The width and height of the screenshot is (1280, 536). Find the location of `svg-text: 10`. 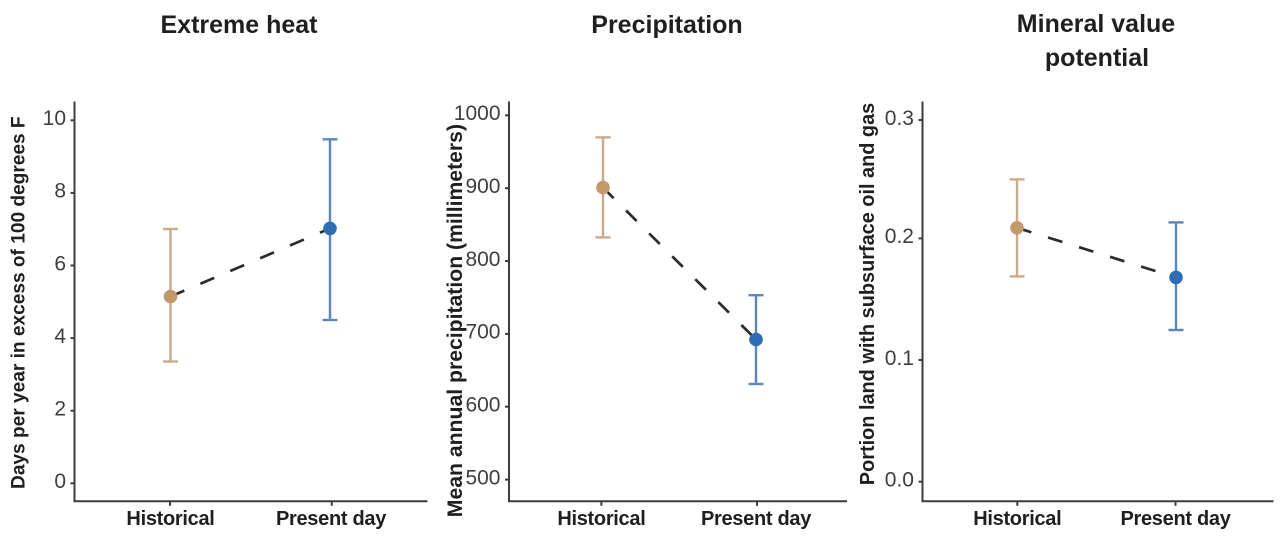

svg-text: 10 is located at coordinates (54, 118).